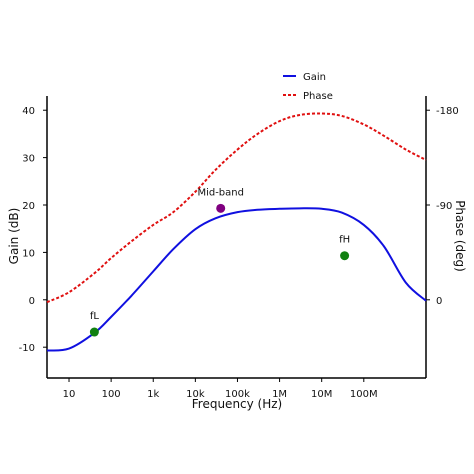 This screenshot has height=474, width=474. Describe the element at coordinates (237, 394) in the screenshot. I see `x-tick-label: 100k` at that location.